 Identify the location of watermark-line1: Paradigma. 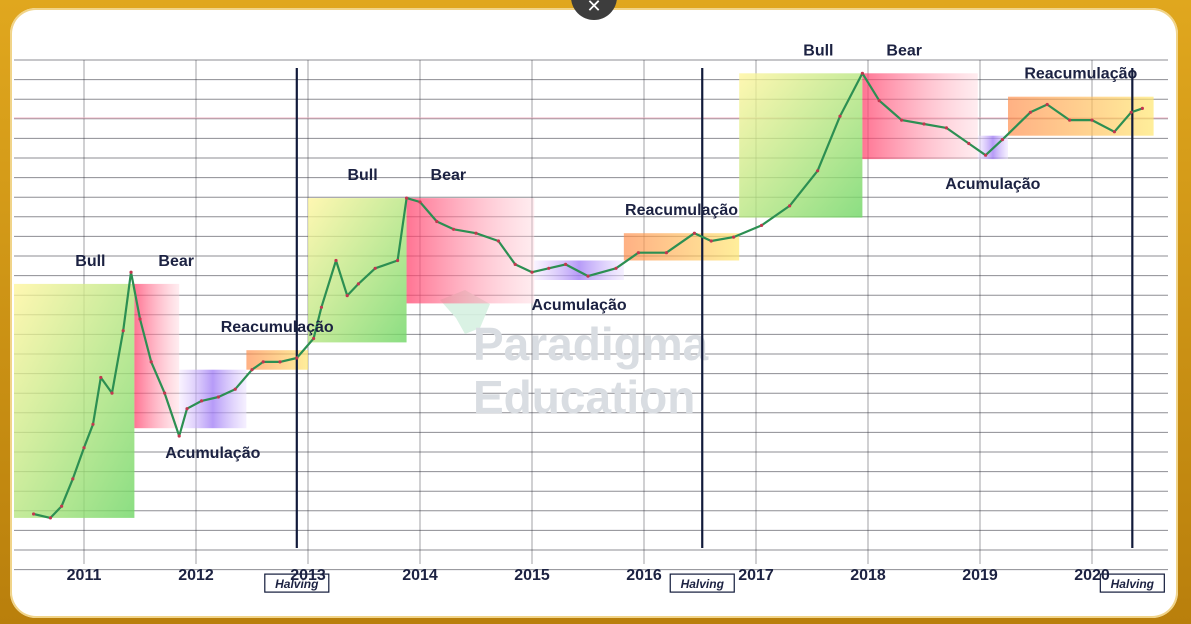
(591, 344).